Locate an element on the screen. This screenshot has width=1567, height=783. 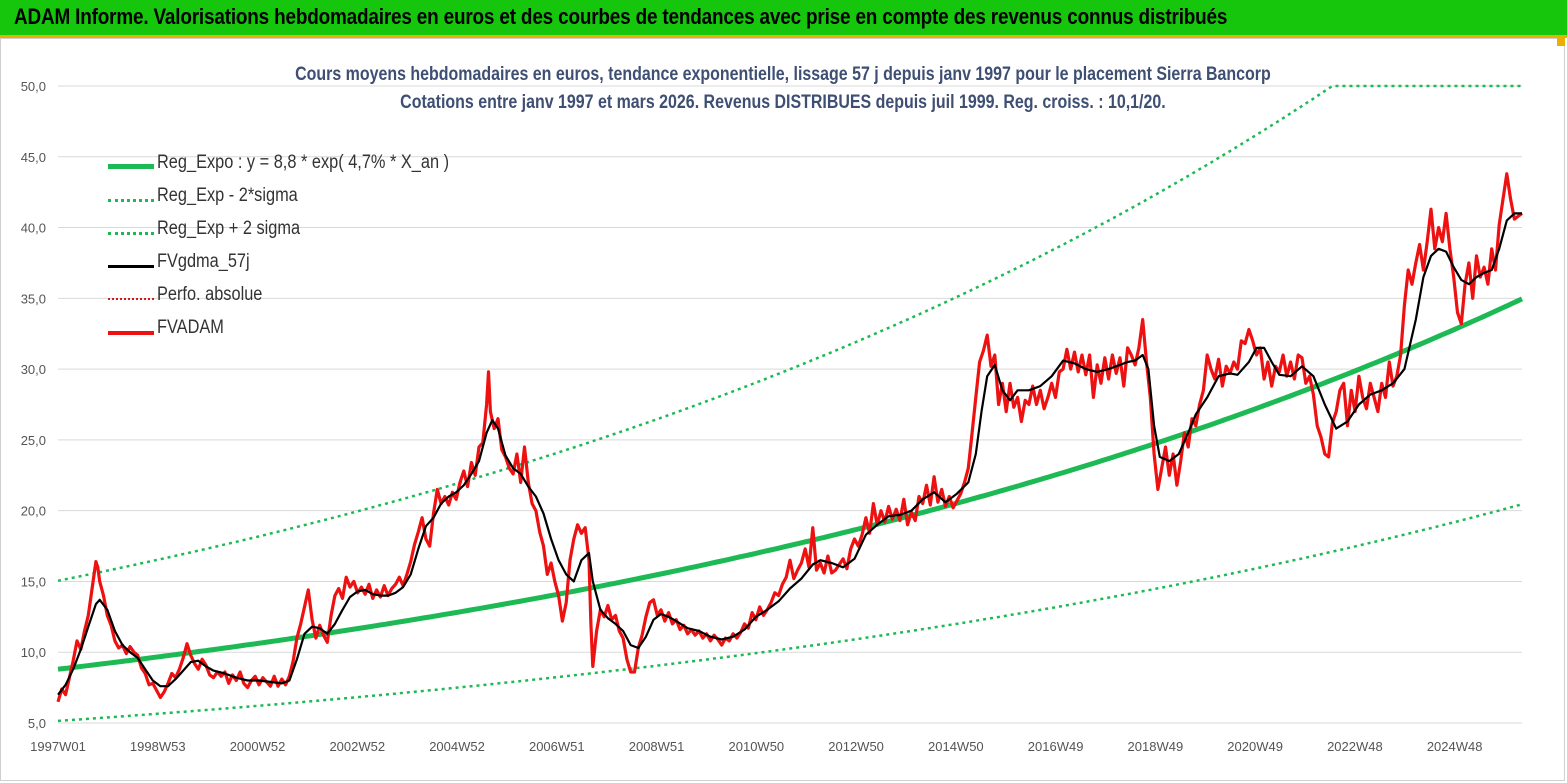
x-tick-label: 2018W49 is located at coordinates (1156, 746).